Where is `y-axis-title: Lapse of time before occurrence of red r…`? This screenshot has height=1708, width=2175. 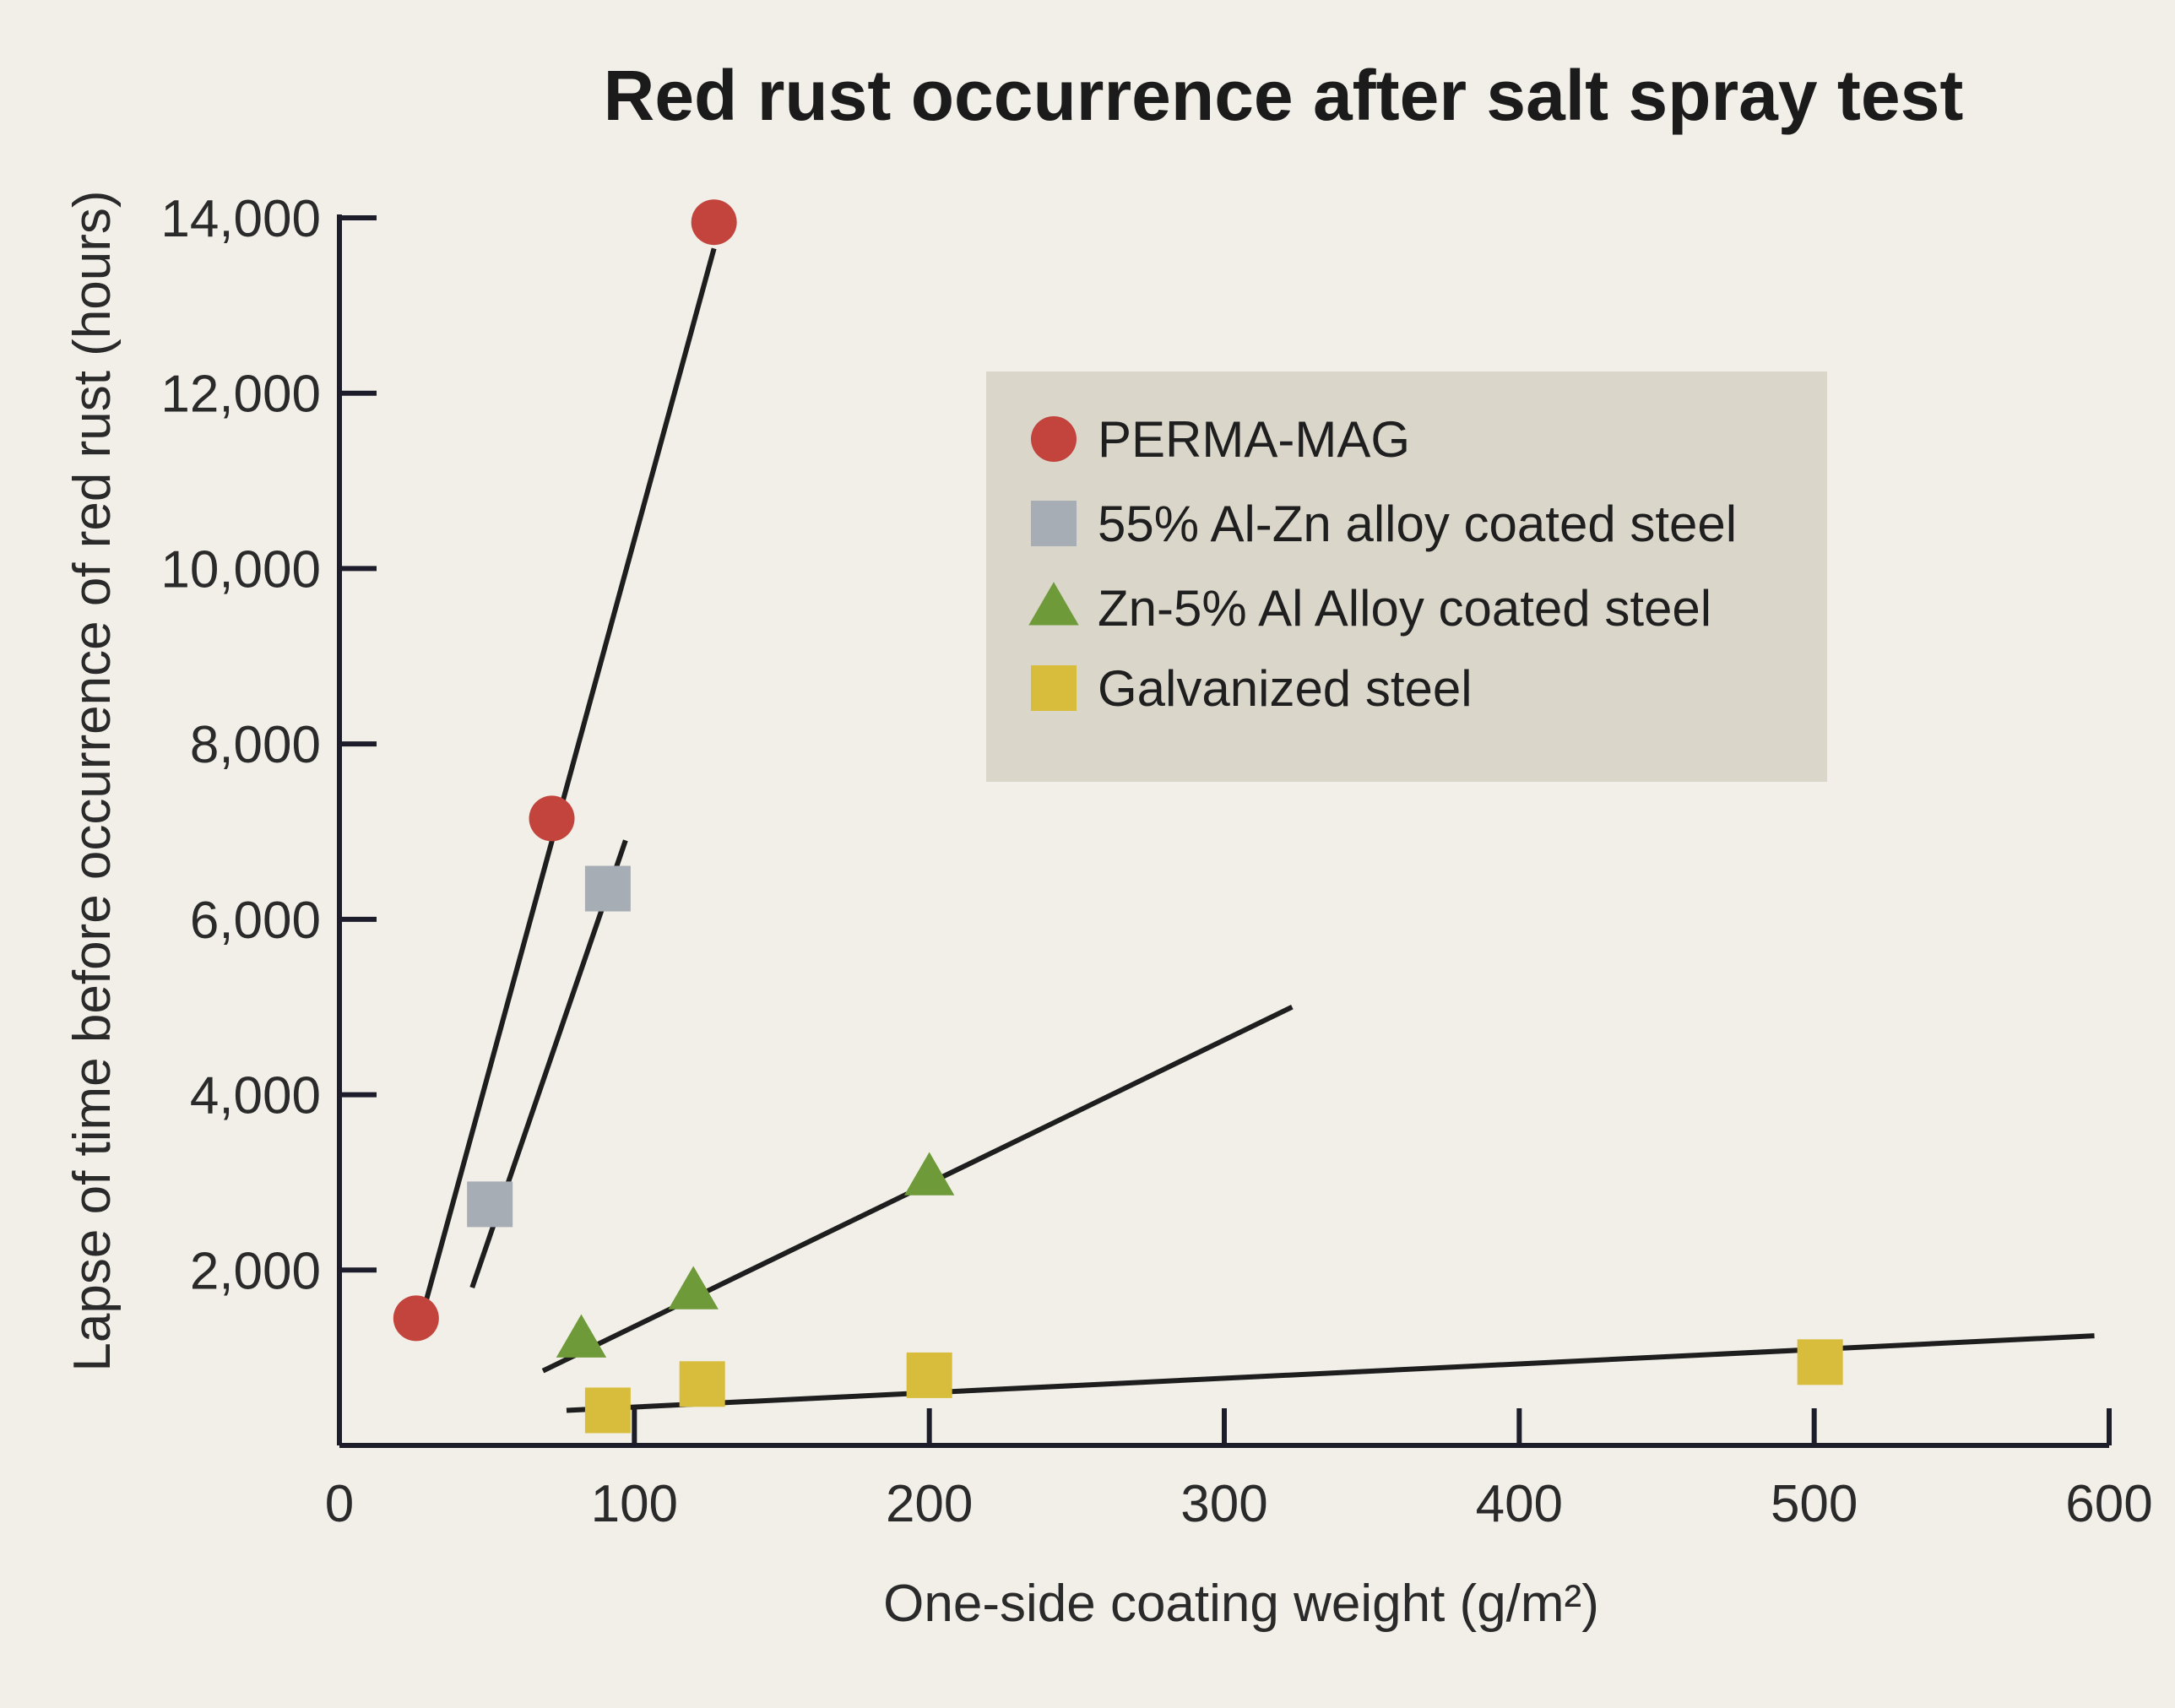
y-axis-title: Lapse of time before occurrence of red r… is located at coordinates (92, 780).